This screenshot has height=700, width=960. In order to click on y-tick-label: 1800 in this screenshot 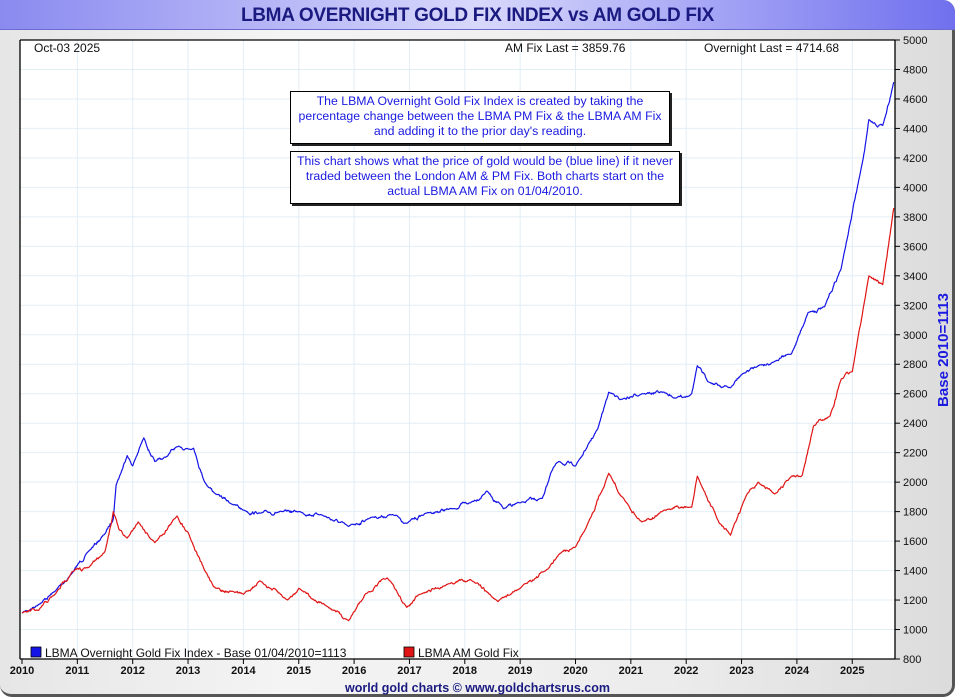, I will do `click(915, 513)`.